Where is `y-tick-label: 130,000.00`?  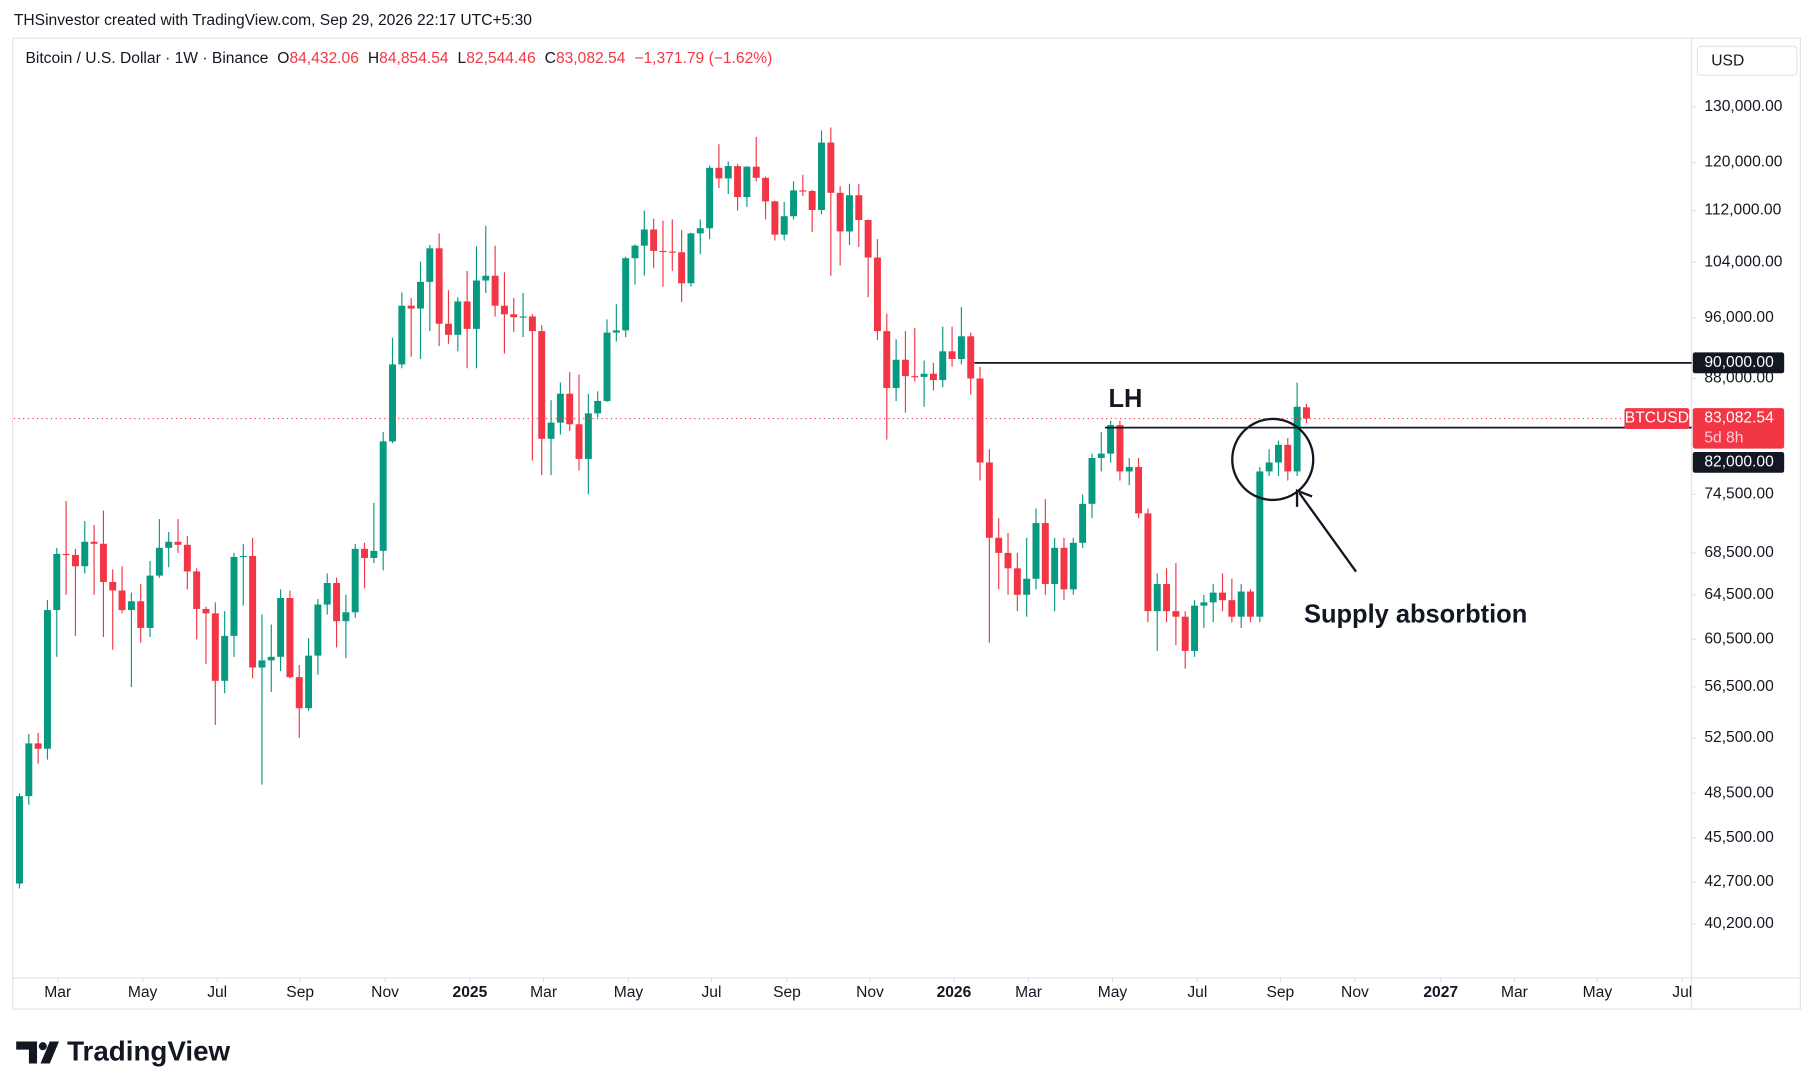
y-tick-label: 130,000.00 is located at coordinates (1743, 106).